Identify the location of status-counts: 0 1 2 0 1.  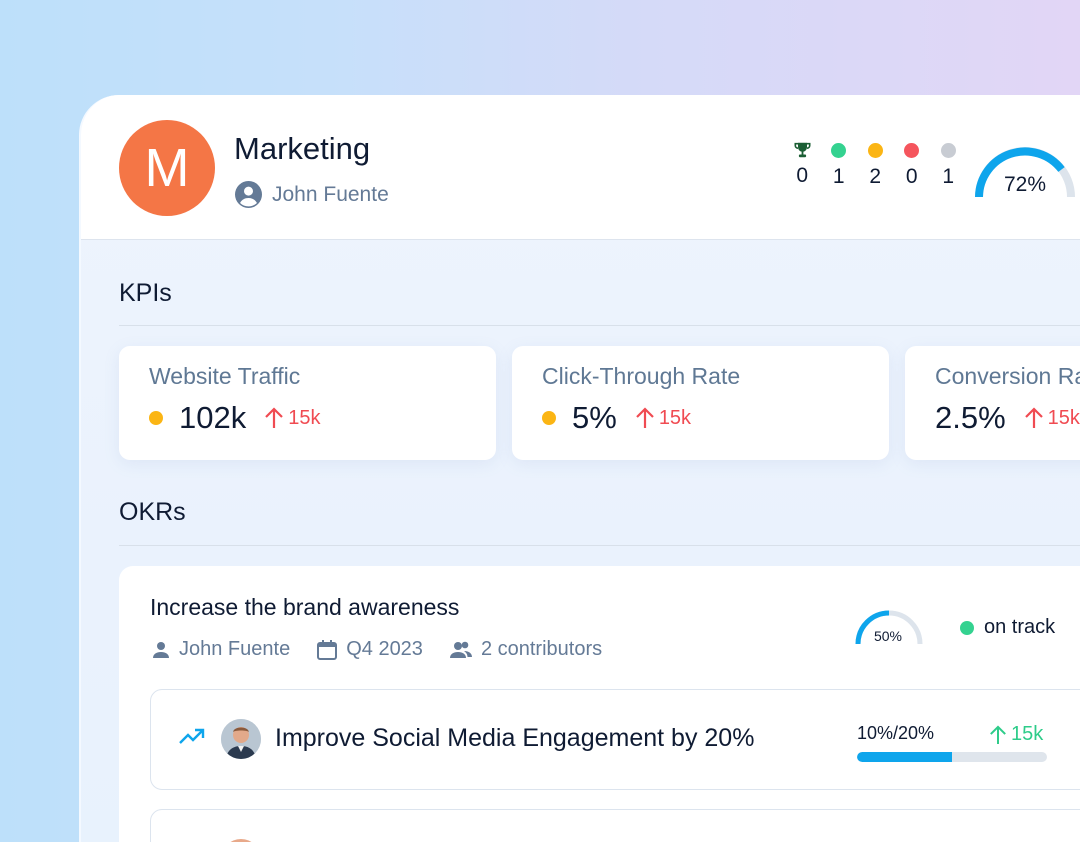
(875, 165).